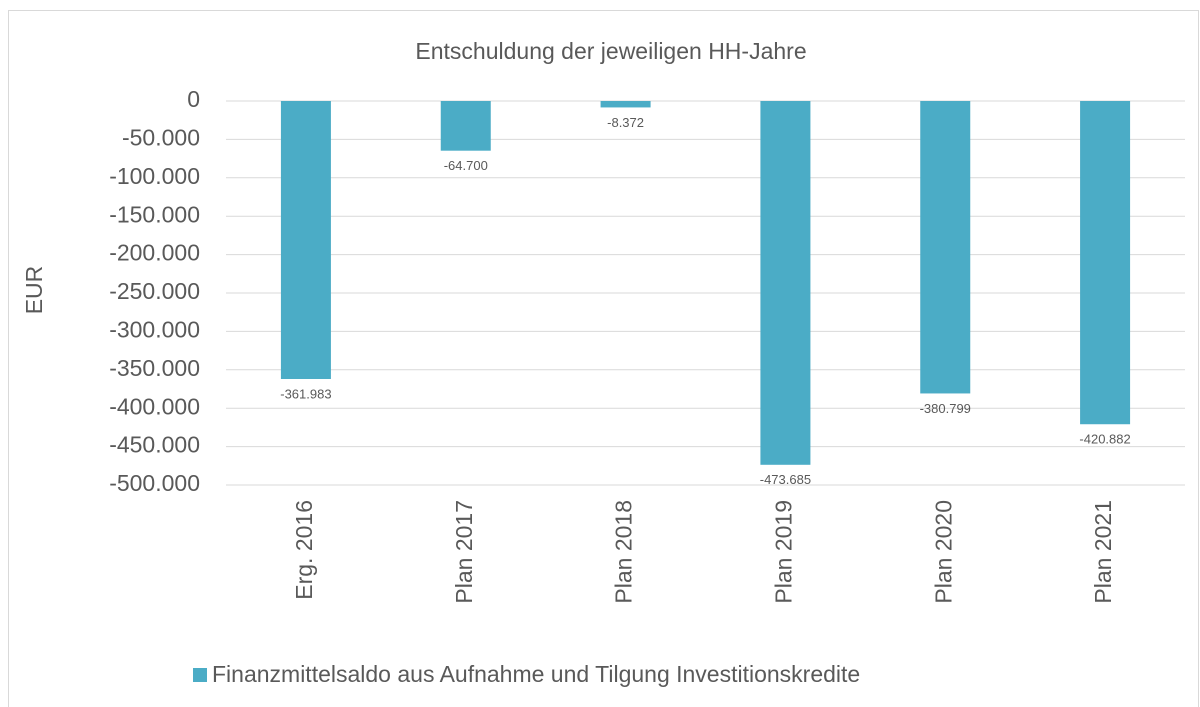 The image size is (1200, 707). What do you see at coordinates (625, 122) in the screenshot?
I see `data-label: -8.372` at bounding box center [625, 122].